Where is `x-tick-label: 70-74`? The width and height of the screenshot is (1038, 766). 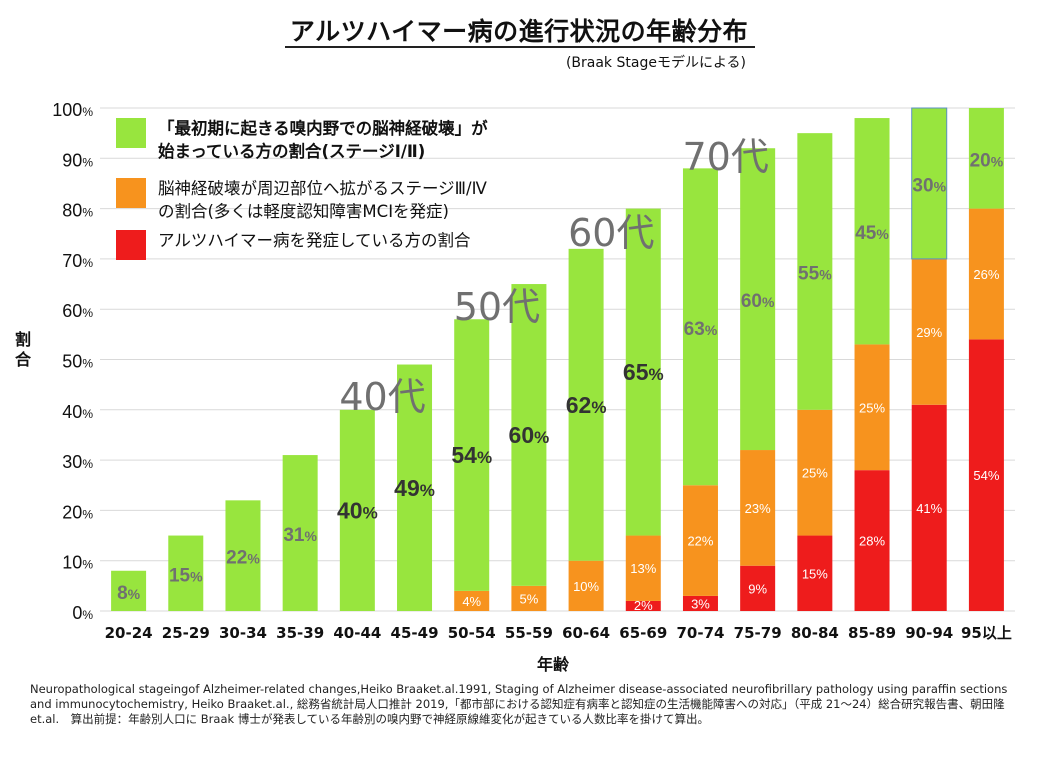
x-tick-label: 70-74 is located at coordinates (700, 633).